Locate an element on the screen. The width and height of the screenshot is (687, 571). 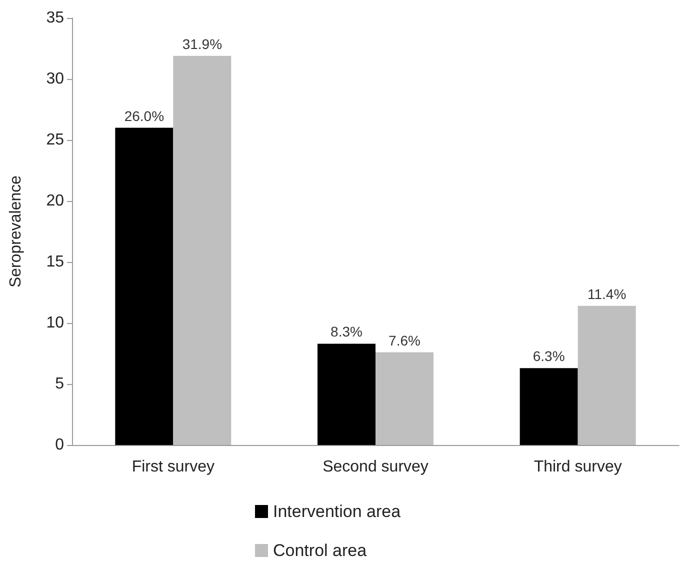
data-label: 26.0% is located at coordinates (144, 116).